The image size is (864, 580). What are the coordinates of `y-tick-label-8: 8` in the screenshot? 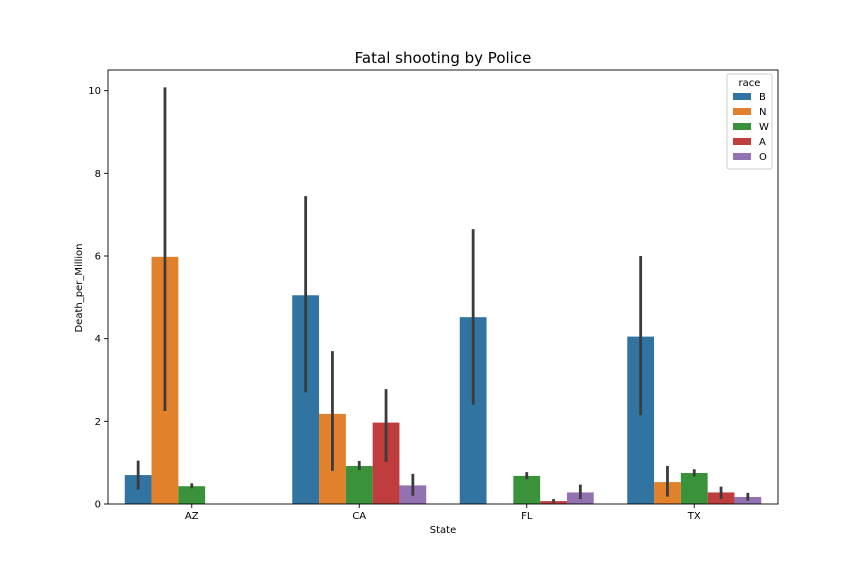 It's located at (98, 174).